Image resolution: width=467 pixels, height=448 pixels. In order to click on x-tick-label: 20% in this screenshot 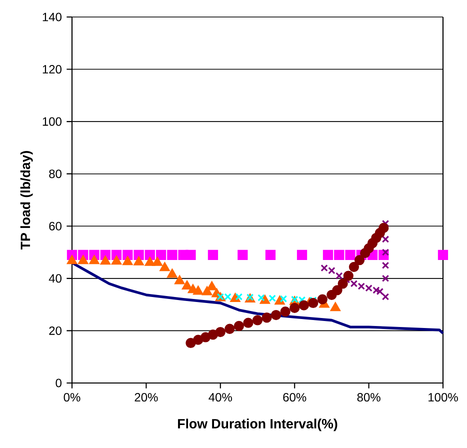, I will do `click(146, 397)`.